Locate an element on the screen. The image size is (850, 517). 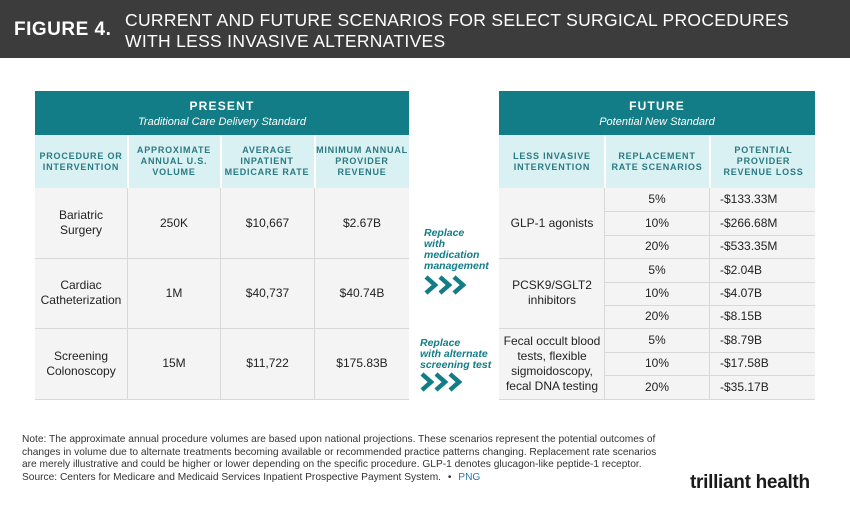
future-g3-rate-3: 20% is located at coordinates (657, 386).